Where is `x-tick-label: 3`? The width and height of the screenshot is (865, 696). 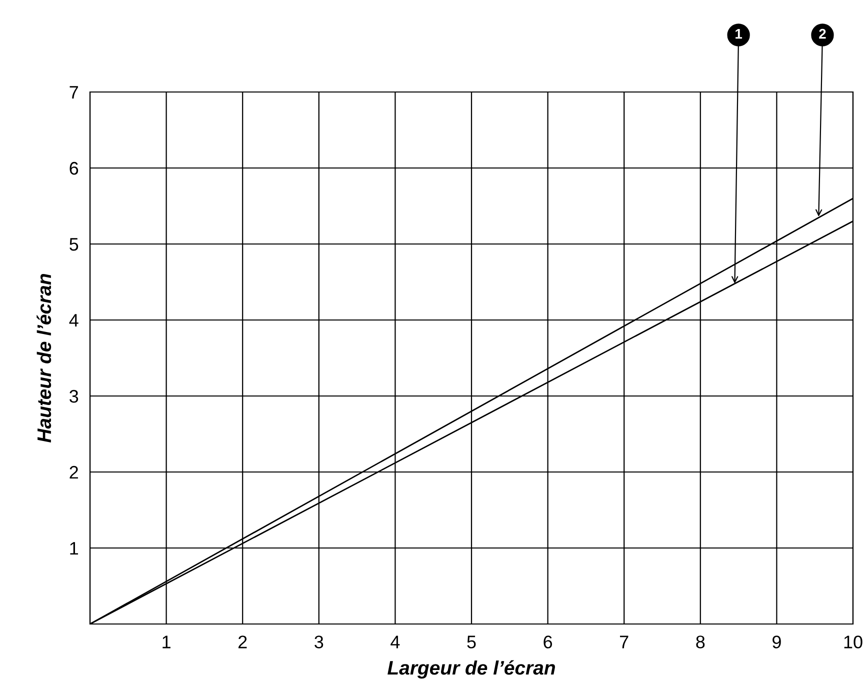
x-tick-label: 3 is located at coordinates (319, 642).